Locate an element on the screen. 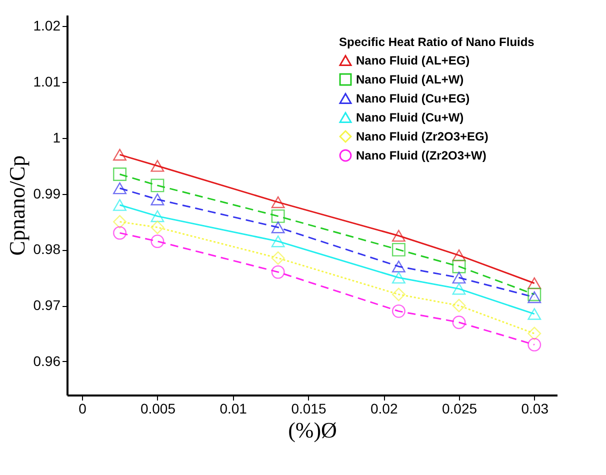 This screenshot has width=606, height=475. x-tick-label: 0.01 is located at coordinates (234, 408).